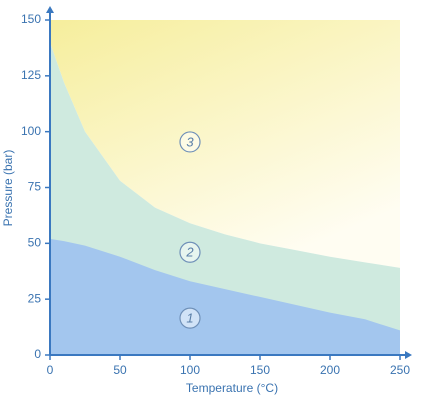 This screenshot has width=422, height=400. What do you see at coordinates (260, 370) in the screenshot?
I see `x-tick-label: 150` at bounding box center [260, 370].